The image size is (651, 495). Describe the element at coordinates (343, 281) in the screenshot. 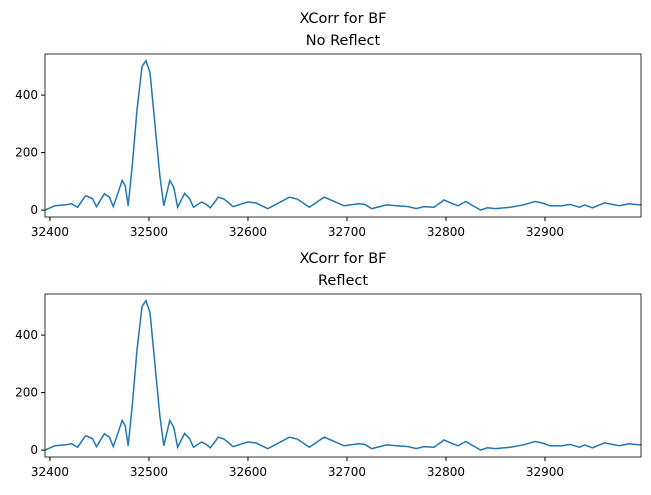

I see `chart-subtitle: Reflect` at that location.